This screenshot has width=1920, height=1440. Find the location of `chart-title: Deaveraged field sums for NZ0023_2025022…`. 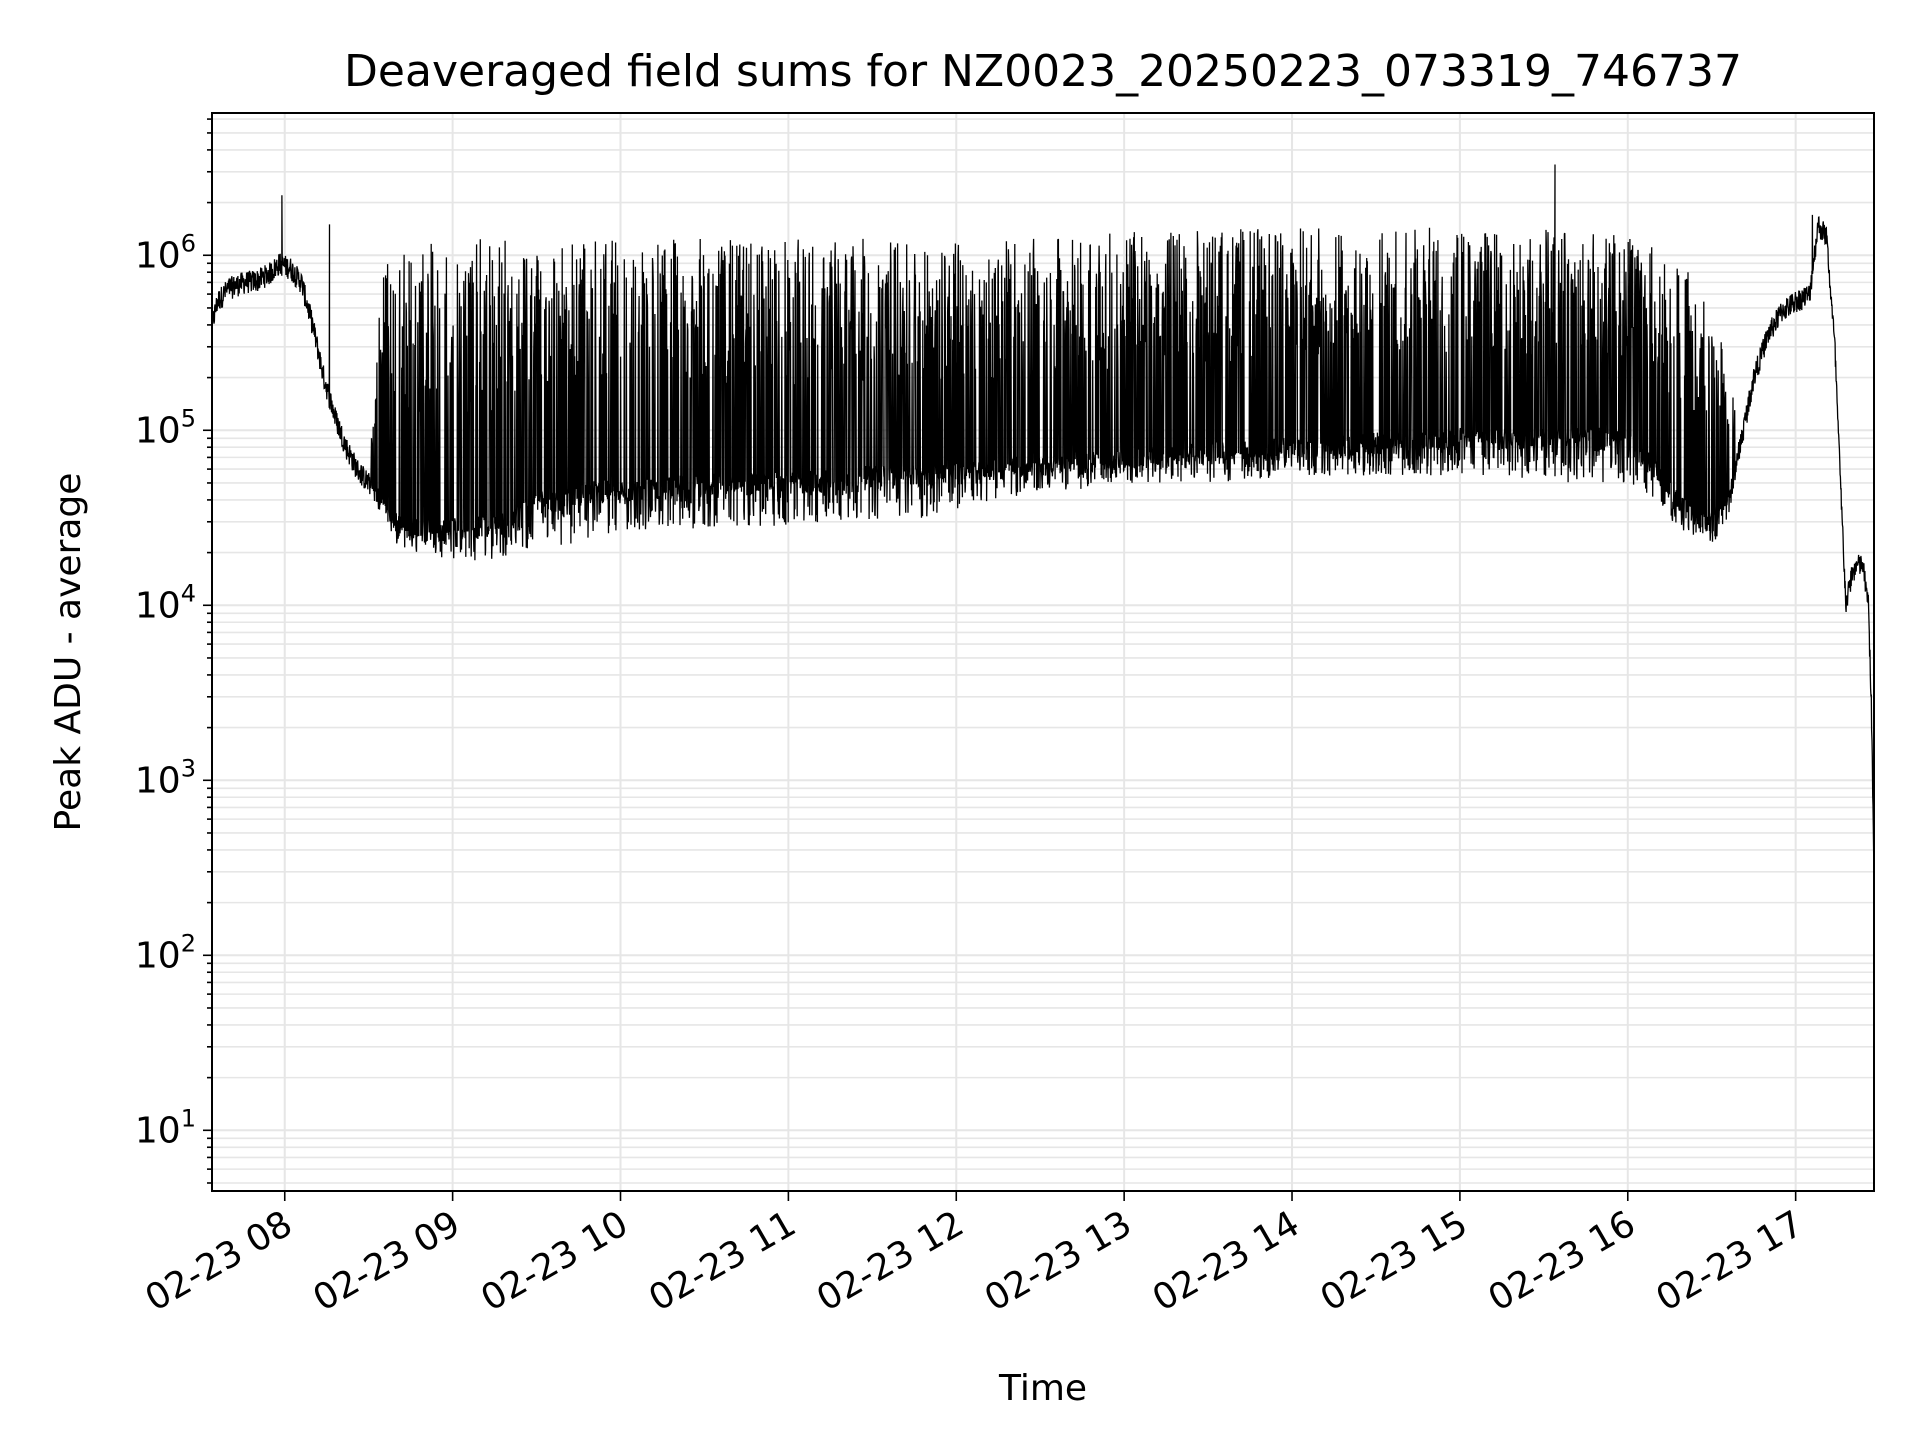

chart-title: Deaveraged field sums for NZ0023_2025022… is located at coordinates (1043, 71).